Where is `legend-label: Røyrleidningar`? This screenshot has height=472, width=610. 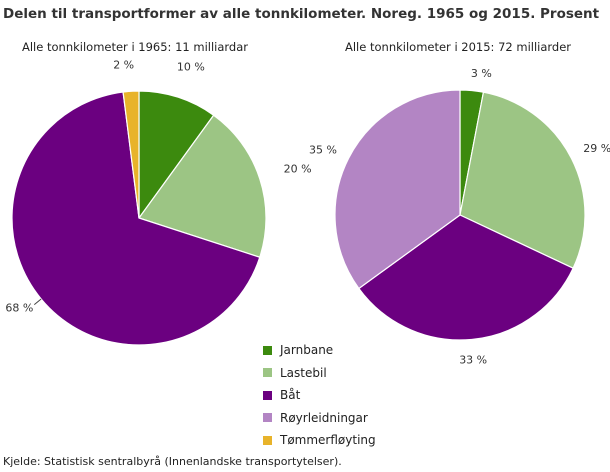
legend-label: Røyrleidningar is located at coordinates (324, 417).